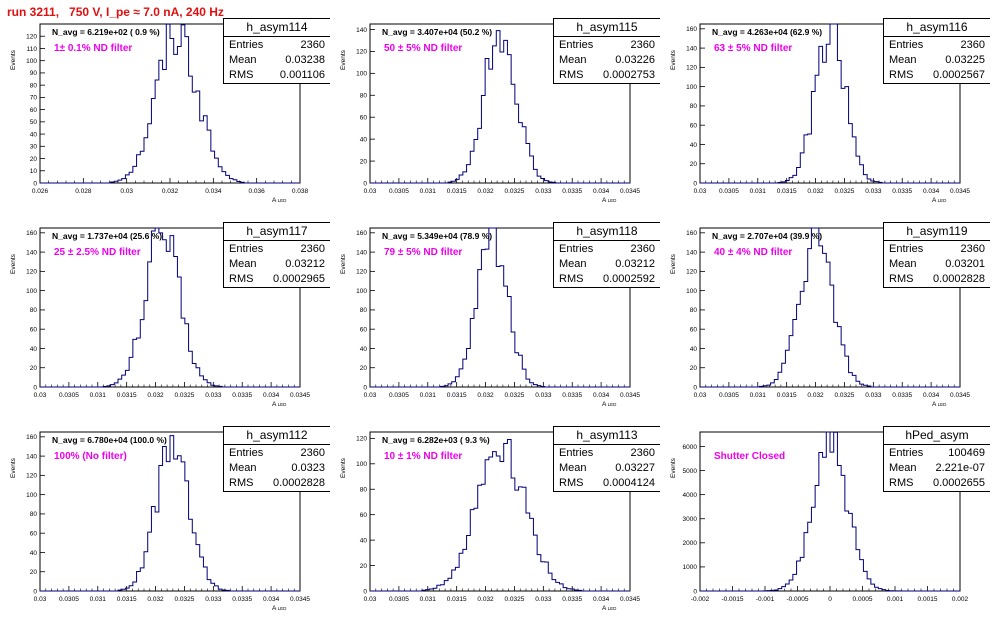  Describe the element at coordinates (40, 395) in the screenshot. I see `x-tick-label: 0.03` at that location.